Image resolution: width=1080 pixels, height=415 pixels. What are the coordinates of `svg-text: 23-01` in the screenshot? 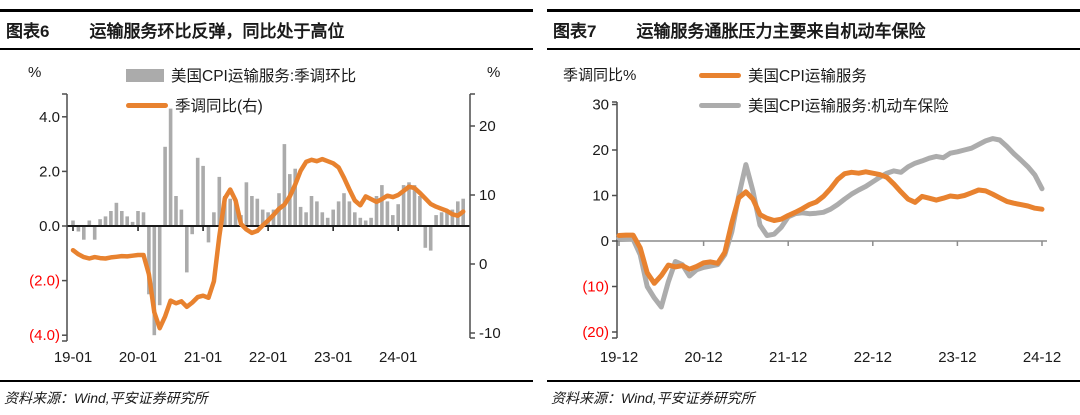 It's located at (333, 357).